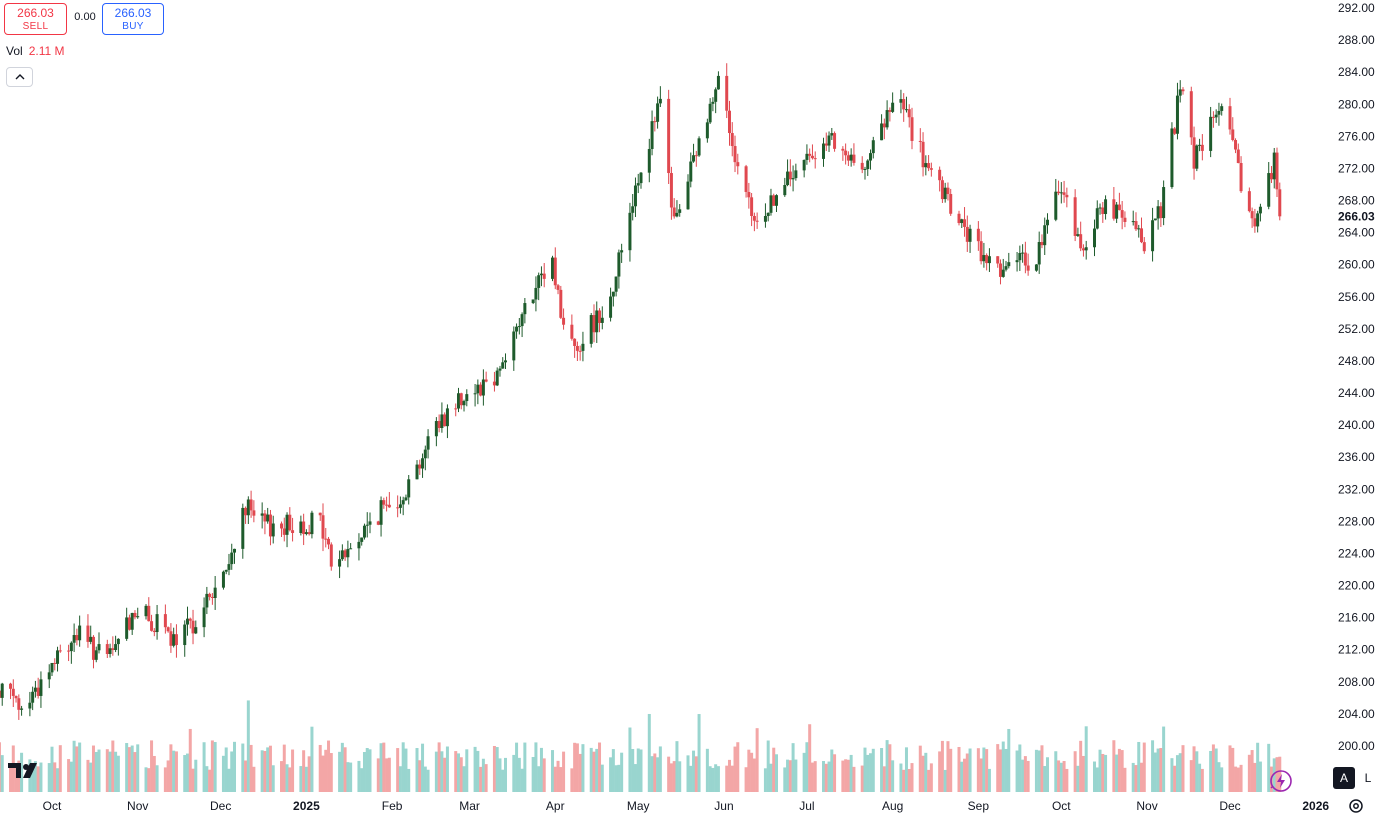 The width and height of the screenshot is (1380, 818). Describe the element at coordinates (1356, 361) in the screenshot. I see `y-tick-label: 248.00` at that location.